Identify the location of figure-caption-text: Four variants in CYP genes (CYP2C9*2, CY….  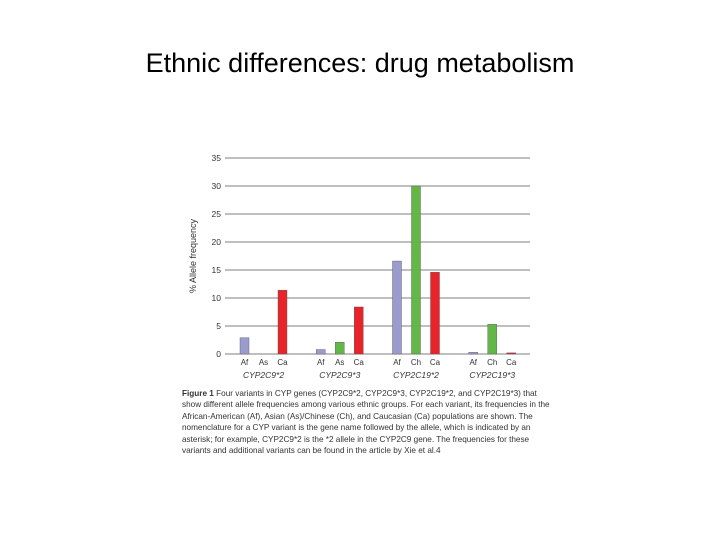
(366, 422).